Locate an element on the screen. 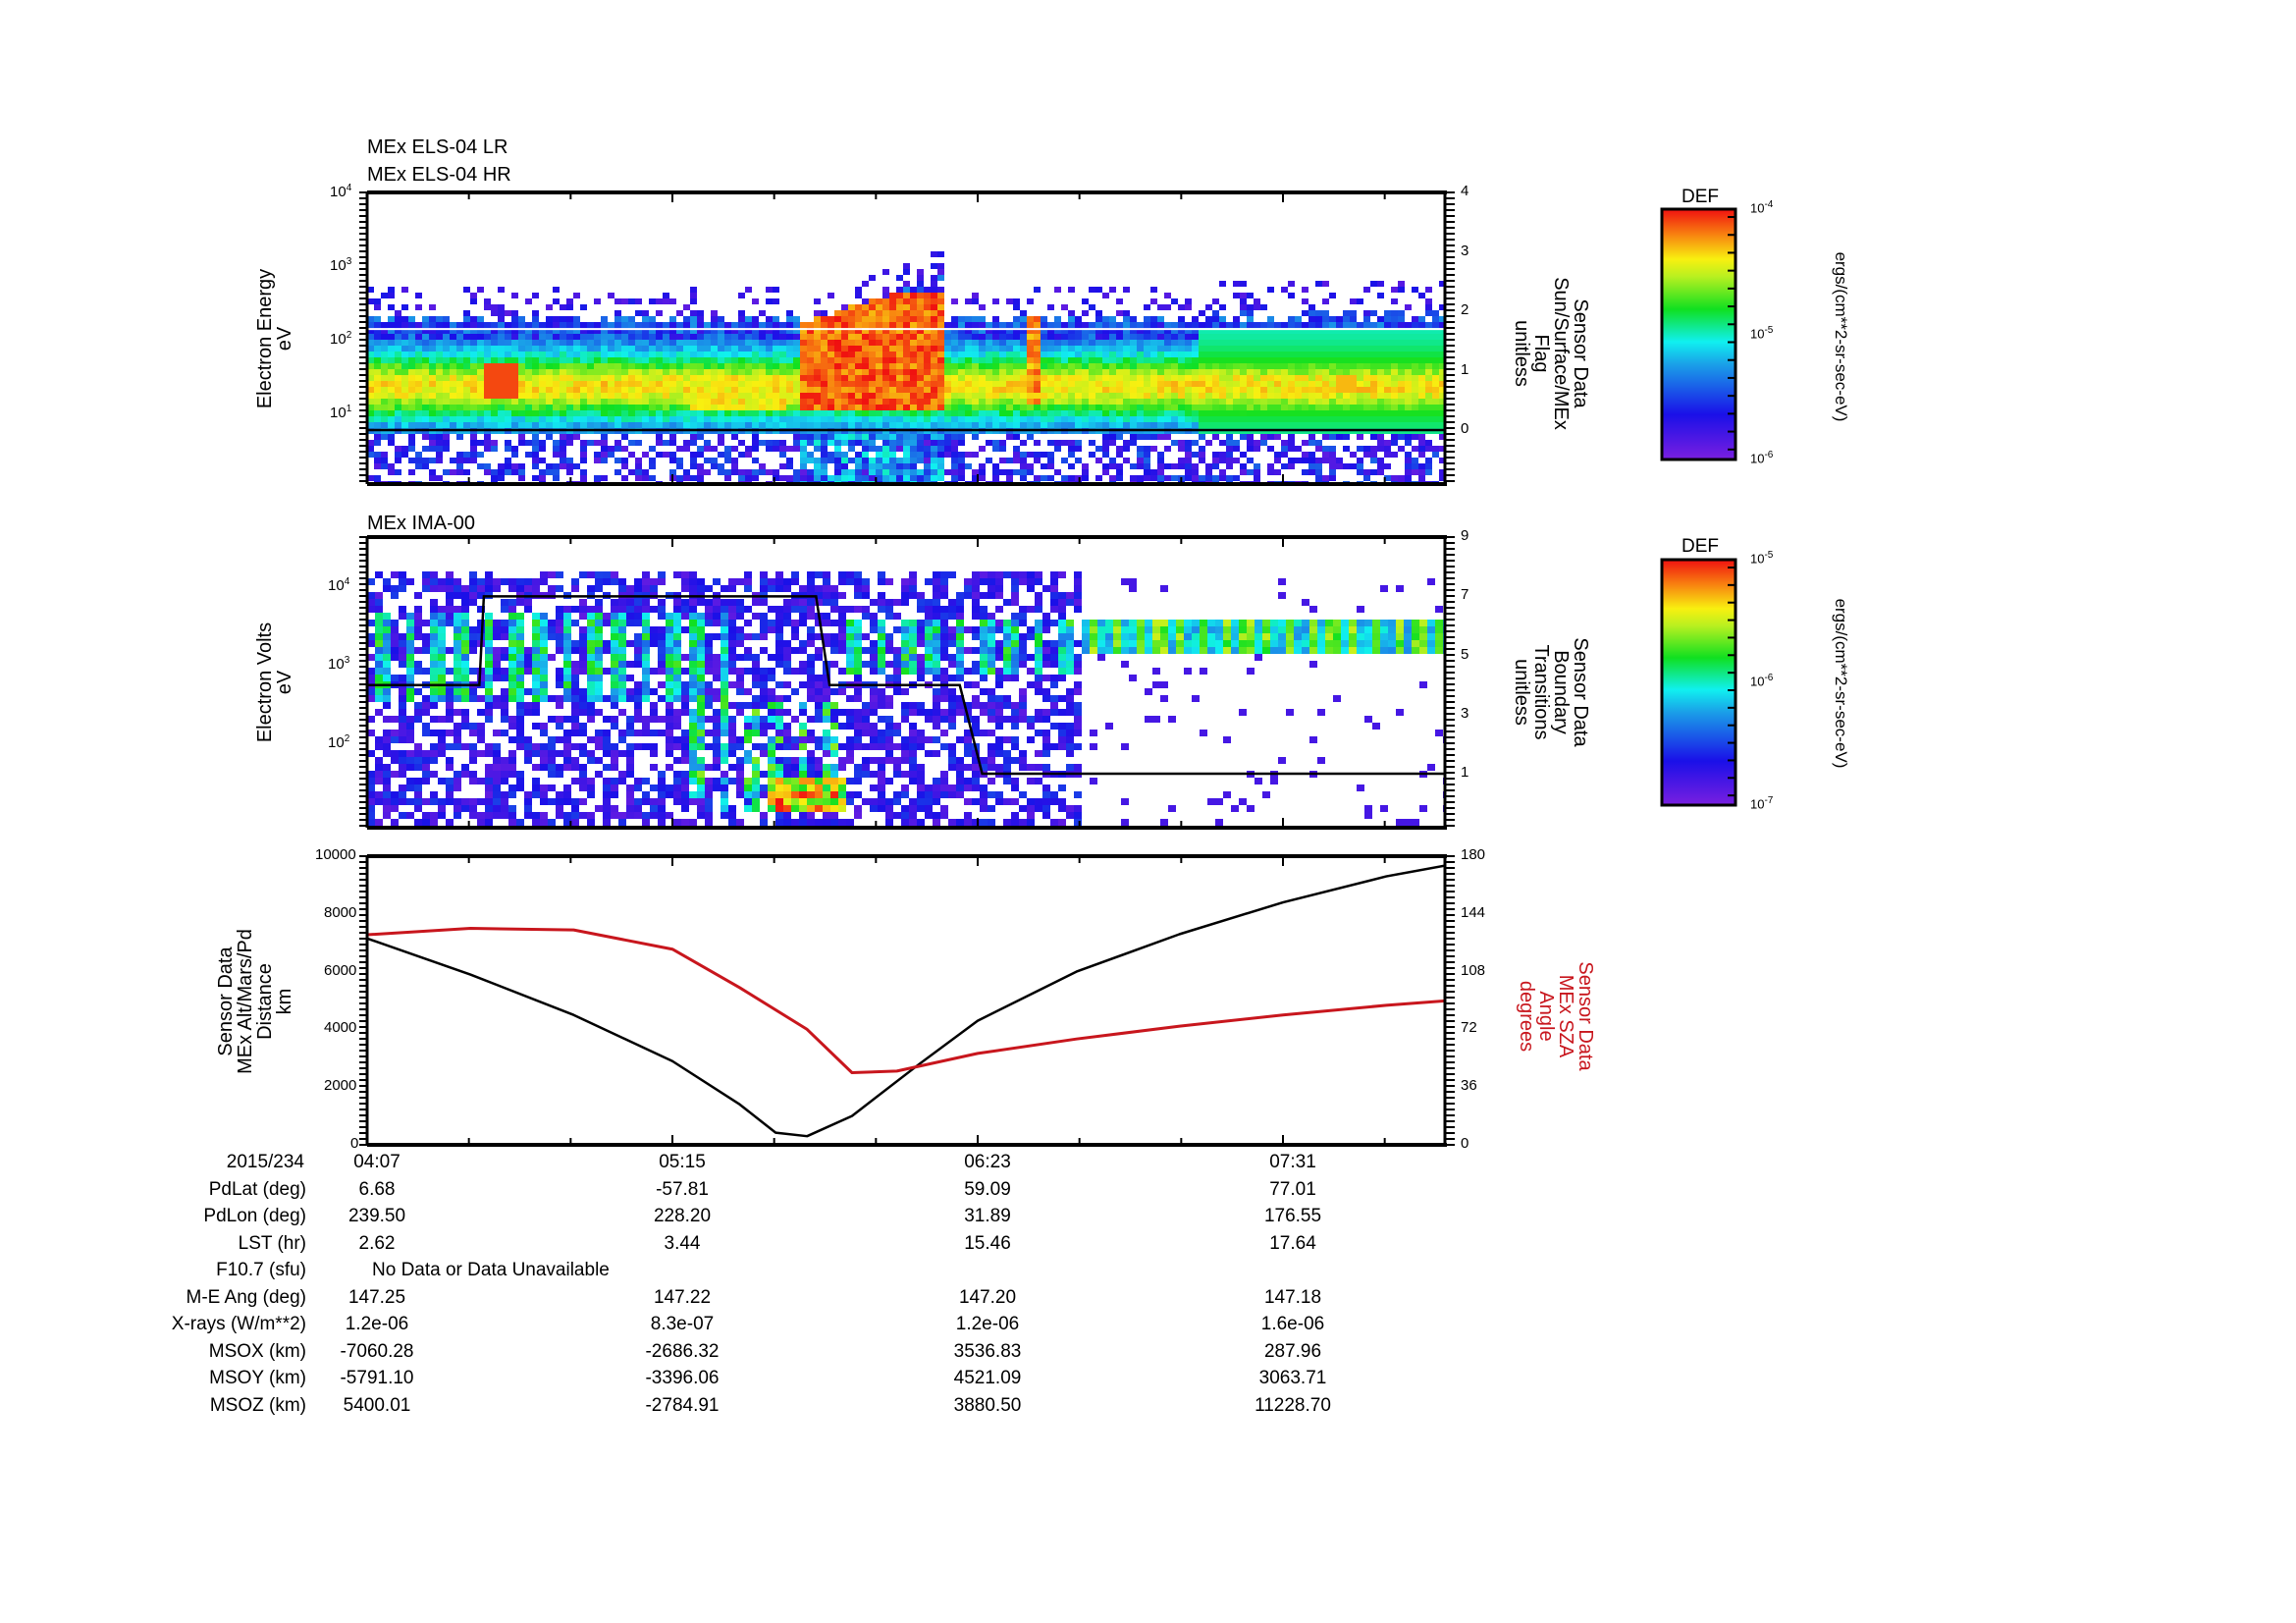  ephemeris-row-label: MSOZ (km) is located at coordinates (257, 1405).